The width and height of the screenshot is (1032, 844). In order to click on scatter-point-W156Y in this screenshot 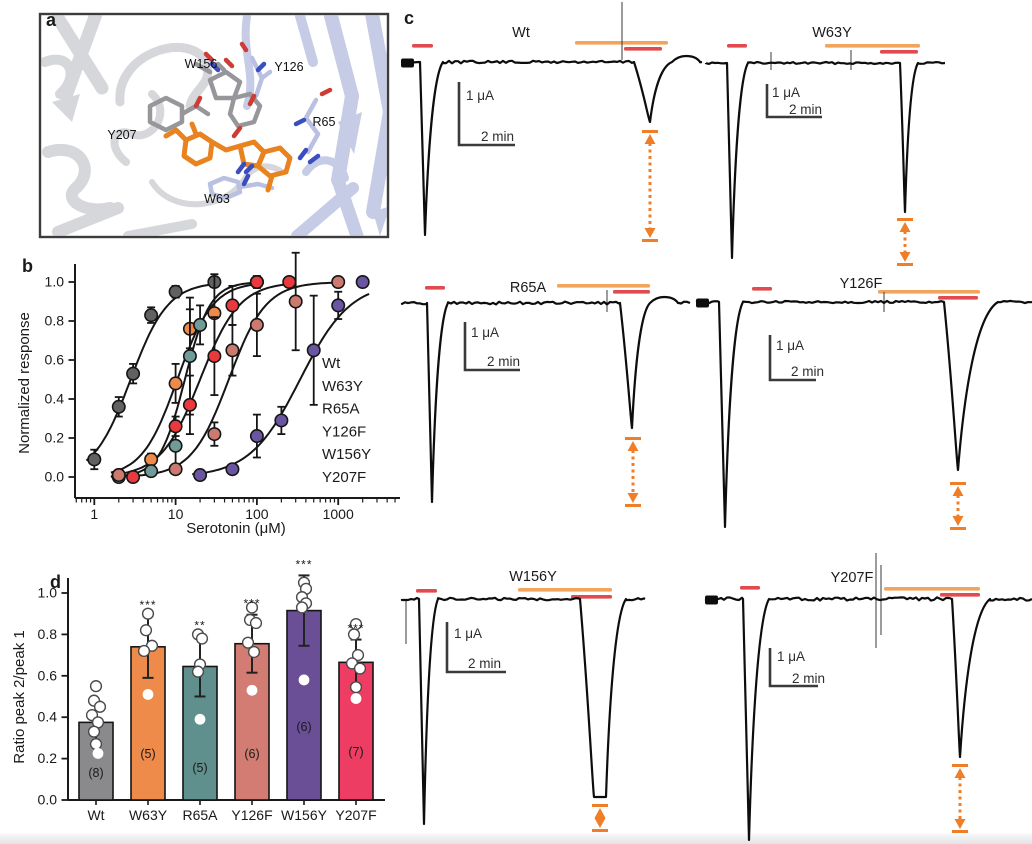, I will do `click(302, 607)`.